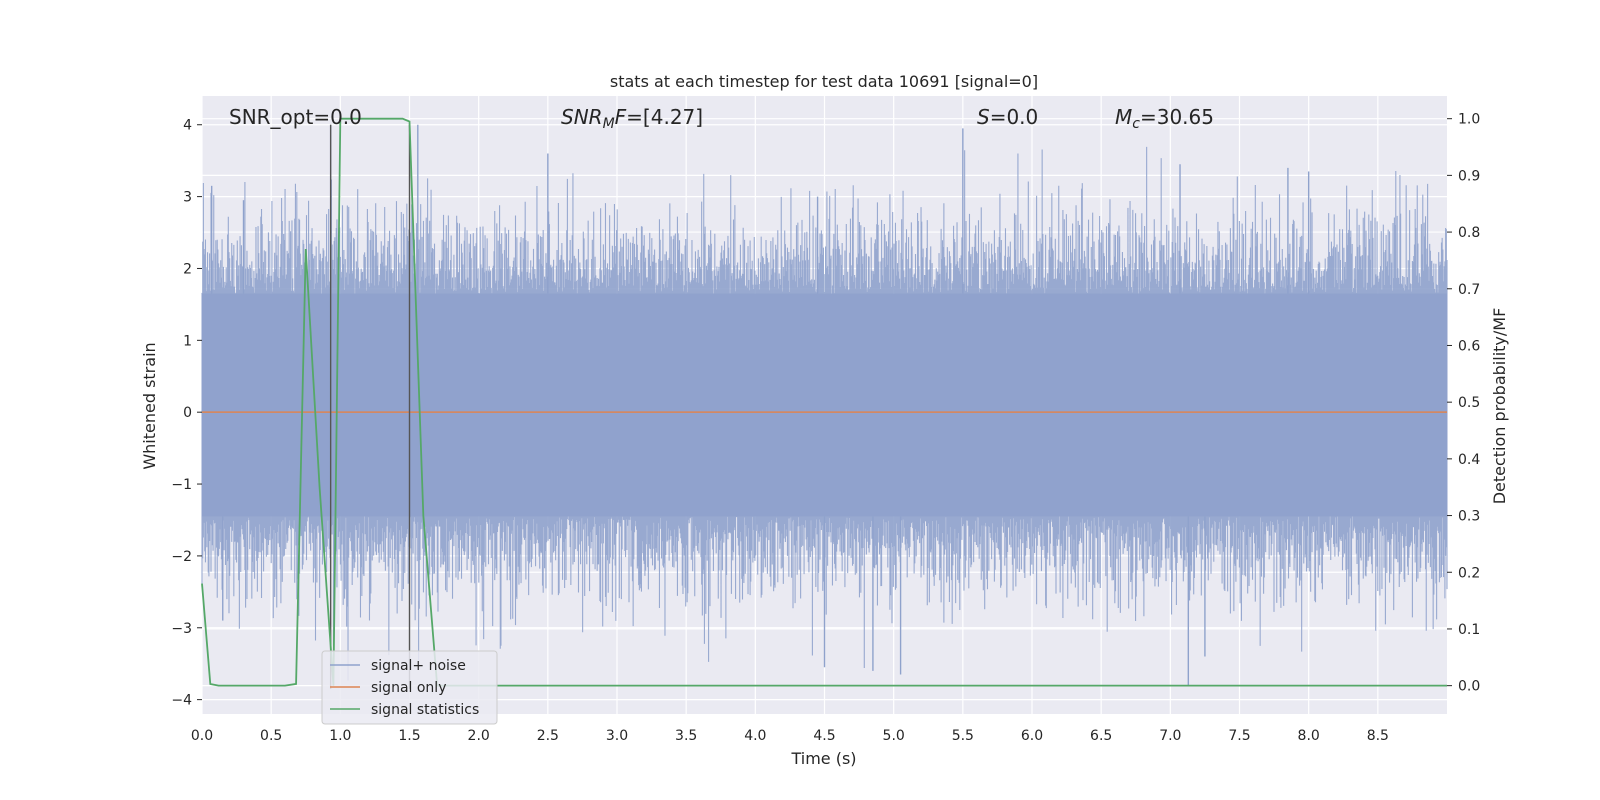 The image size is (1600, 800). I want to click on legend-label-signal-only: signal only, so click(408, 688).